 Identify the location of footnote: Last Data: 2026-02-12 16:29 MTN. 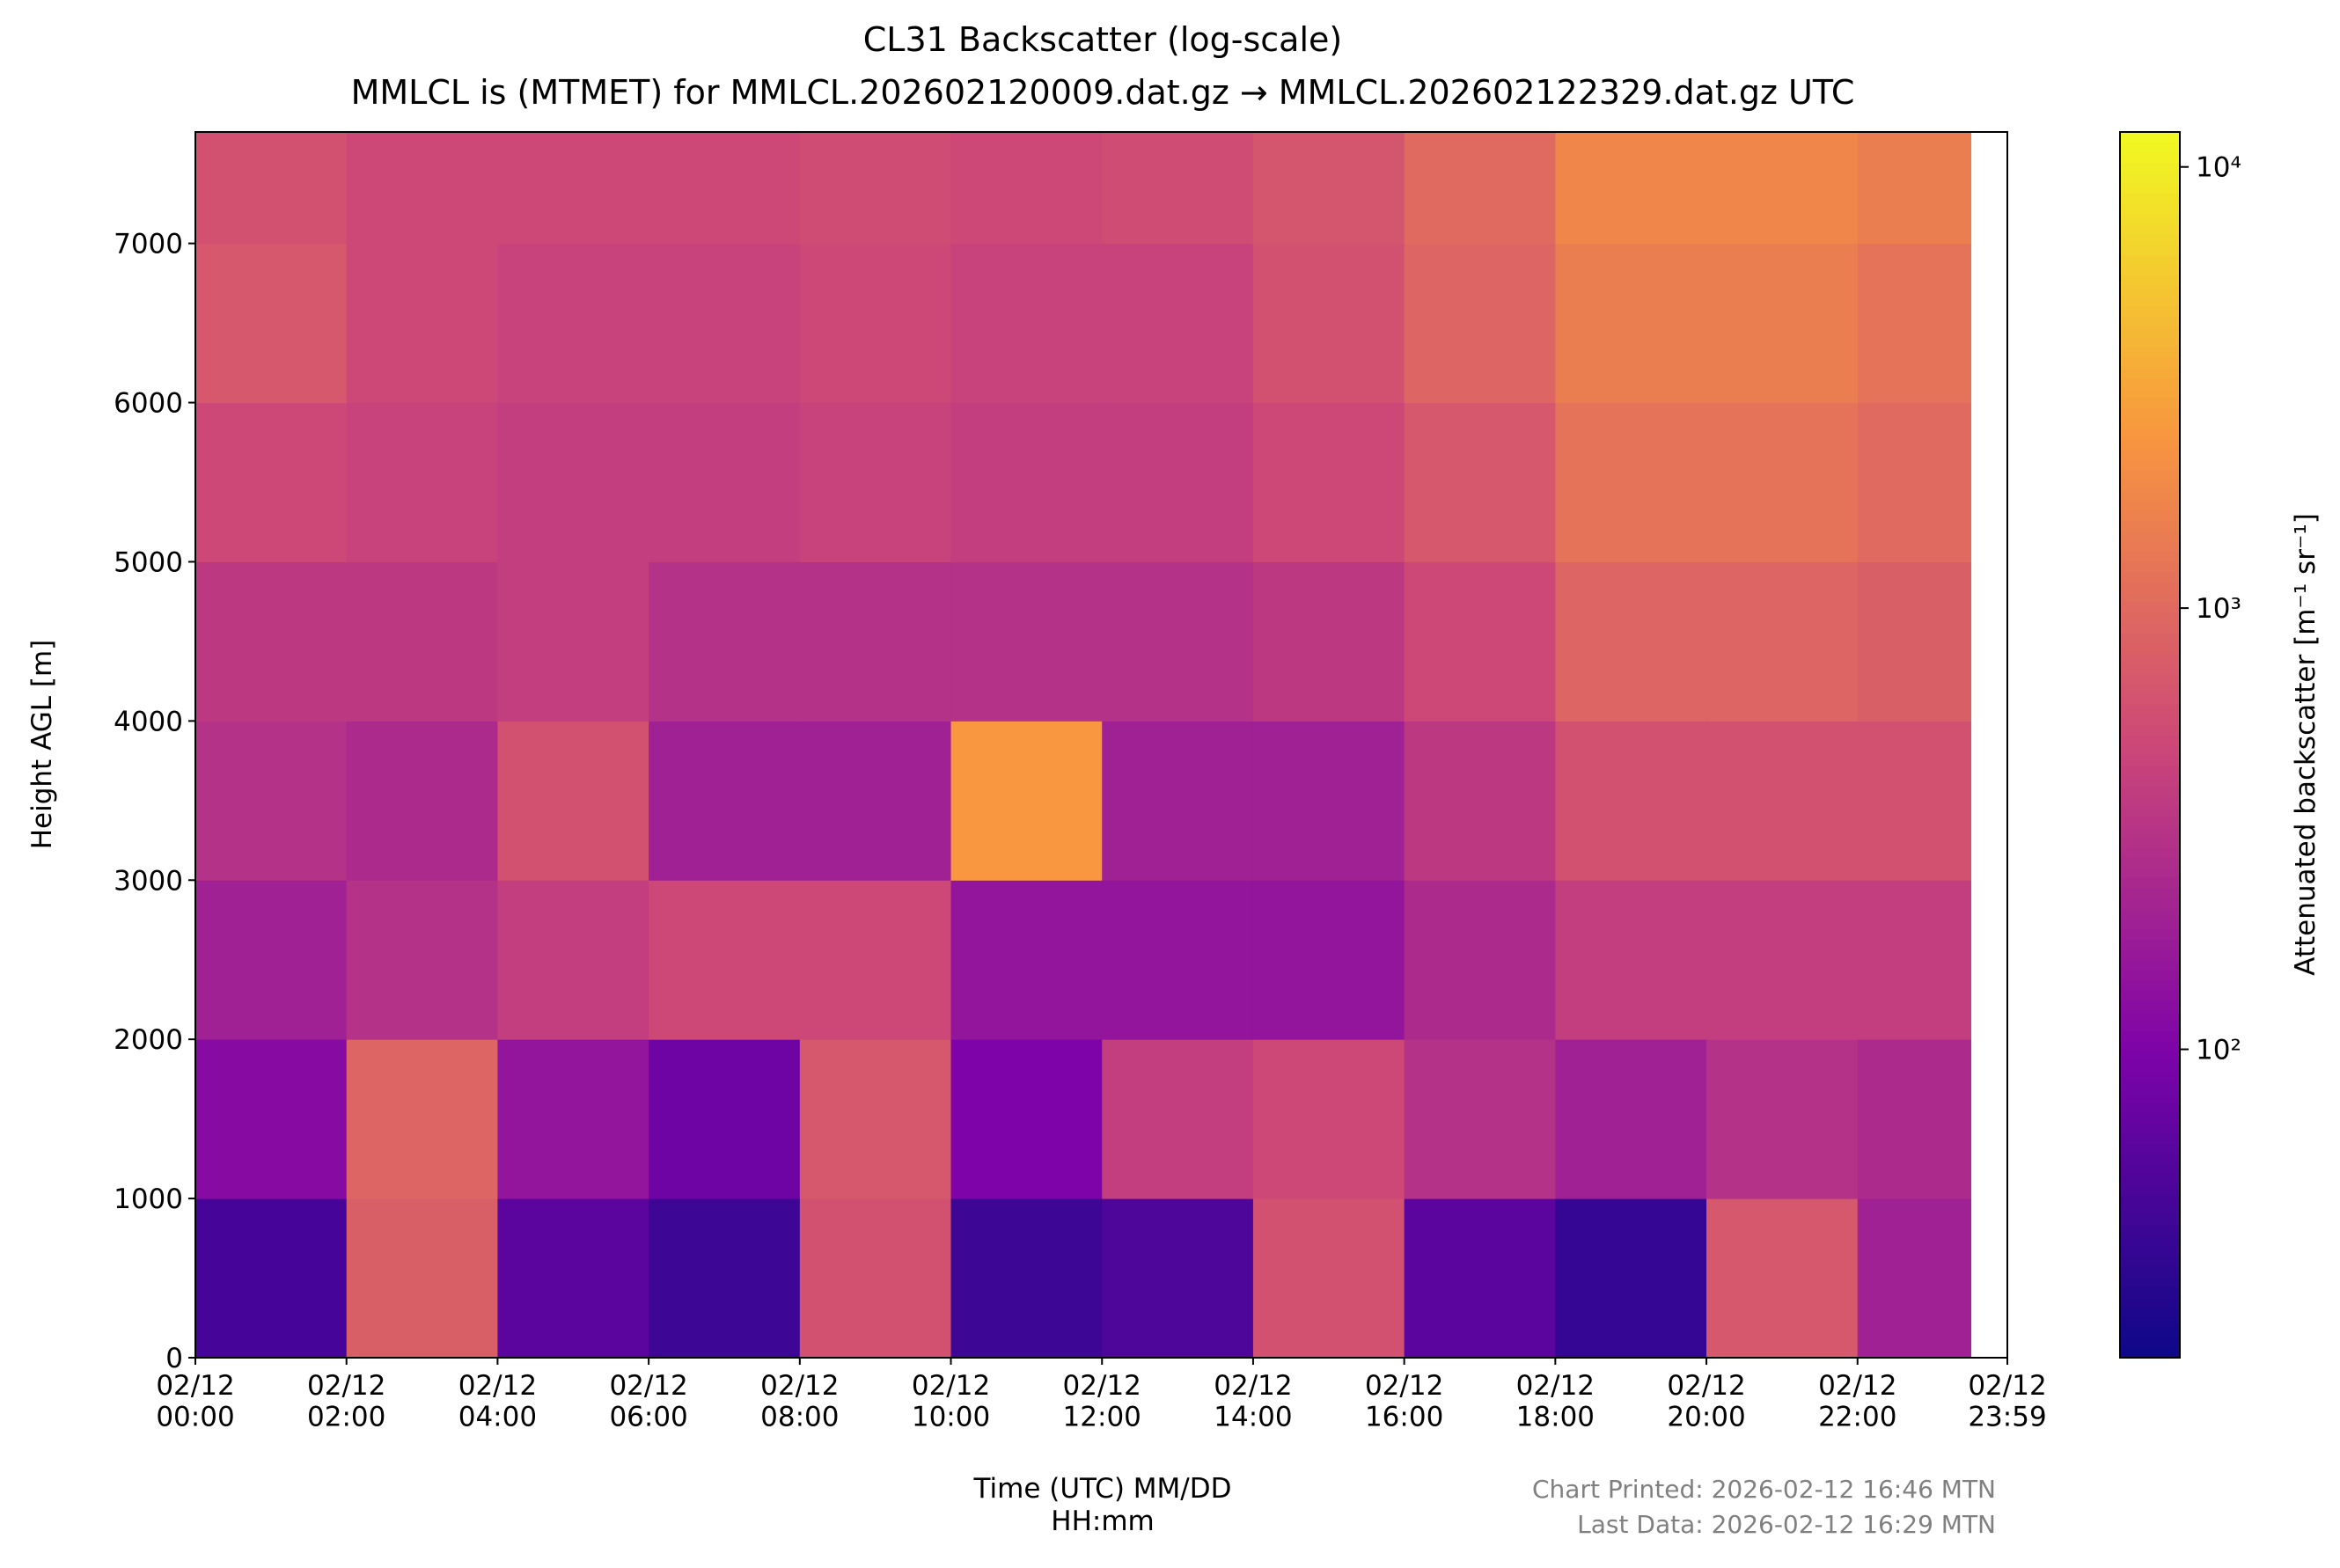
(1786, 1524).